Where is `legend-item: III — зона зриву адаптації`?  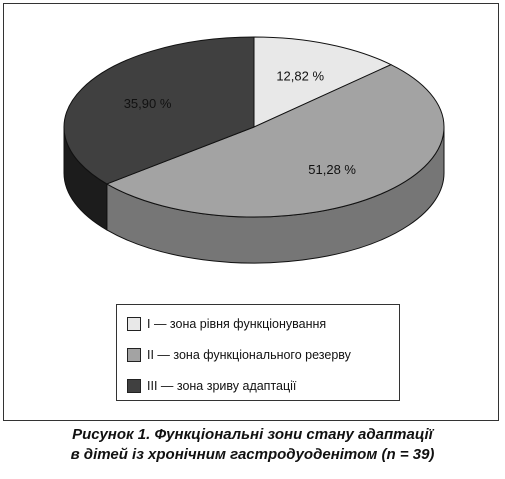
legend-item: III — зона зриву адаптації is located at coordinates (211, 386).